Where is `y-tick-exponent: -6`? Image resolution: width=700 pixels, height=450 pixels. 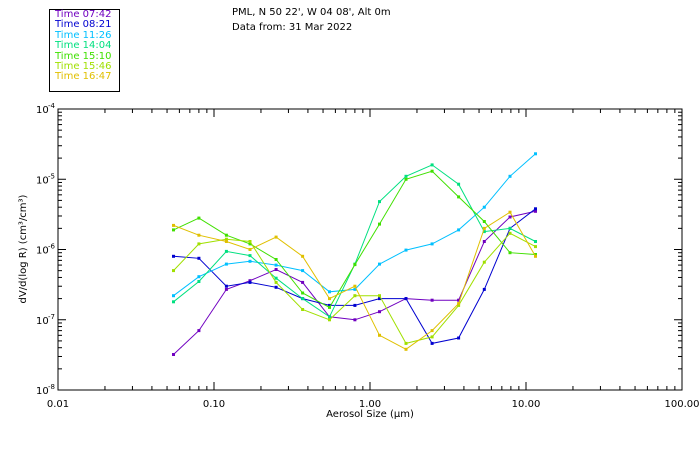
y-tick-exponent: -6 is located at coordinates (52, 247).